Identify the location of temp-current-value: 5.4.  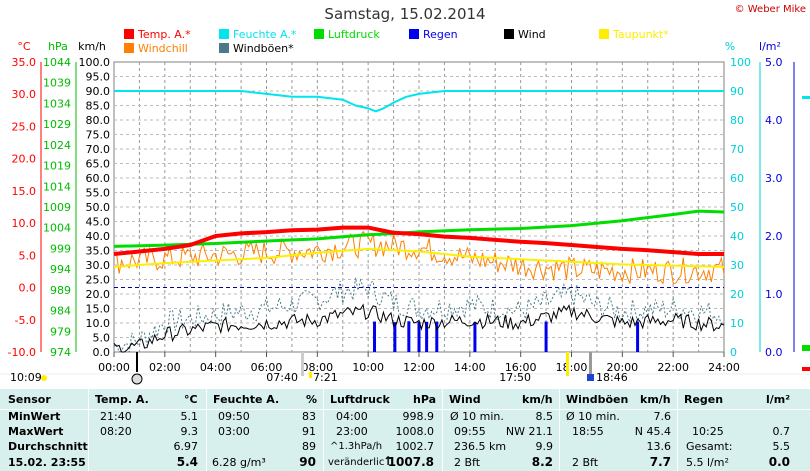
(187, 462).